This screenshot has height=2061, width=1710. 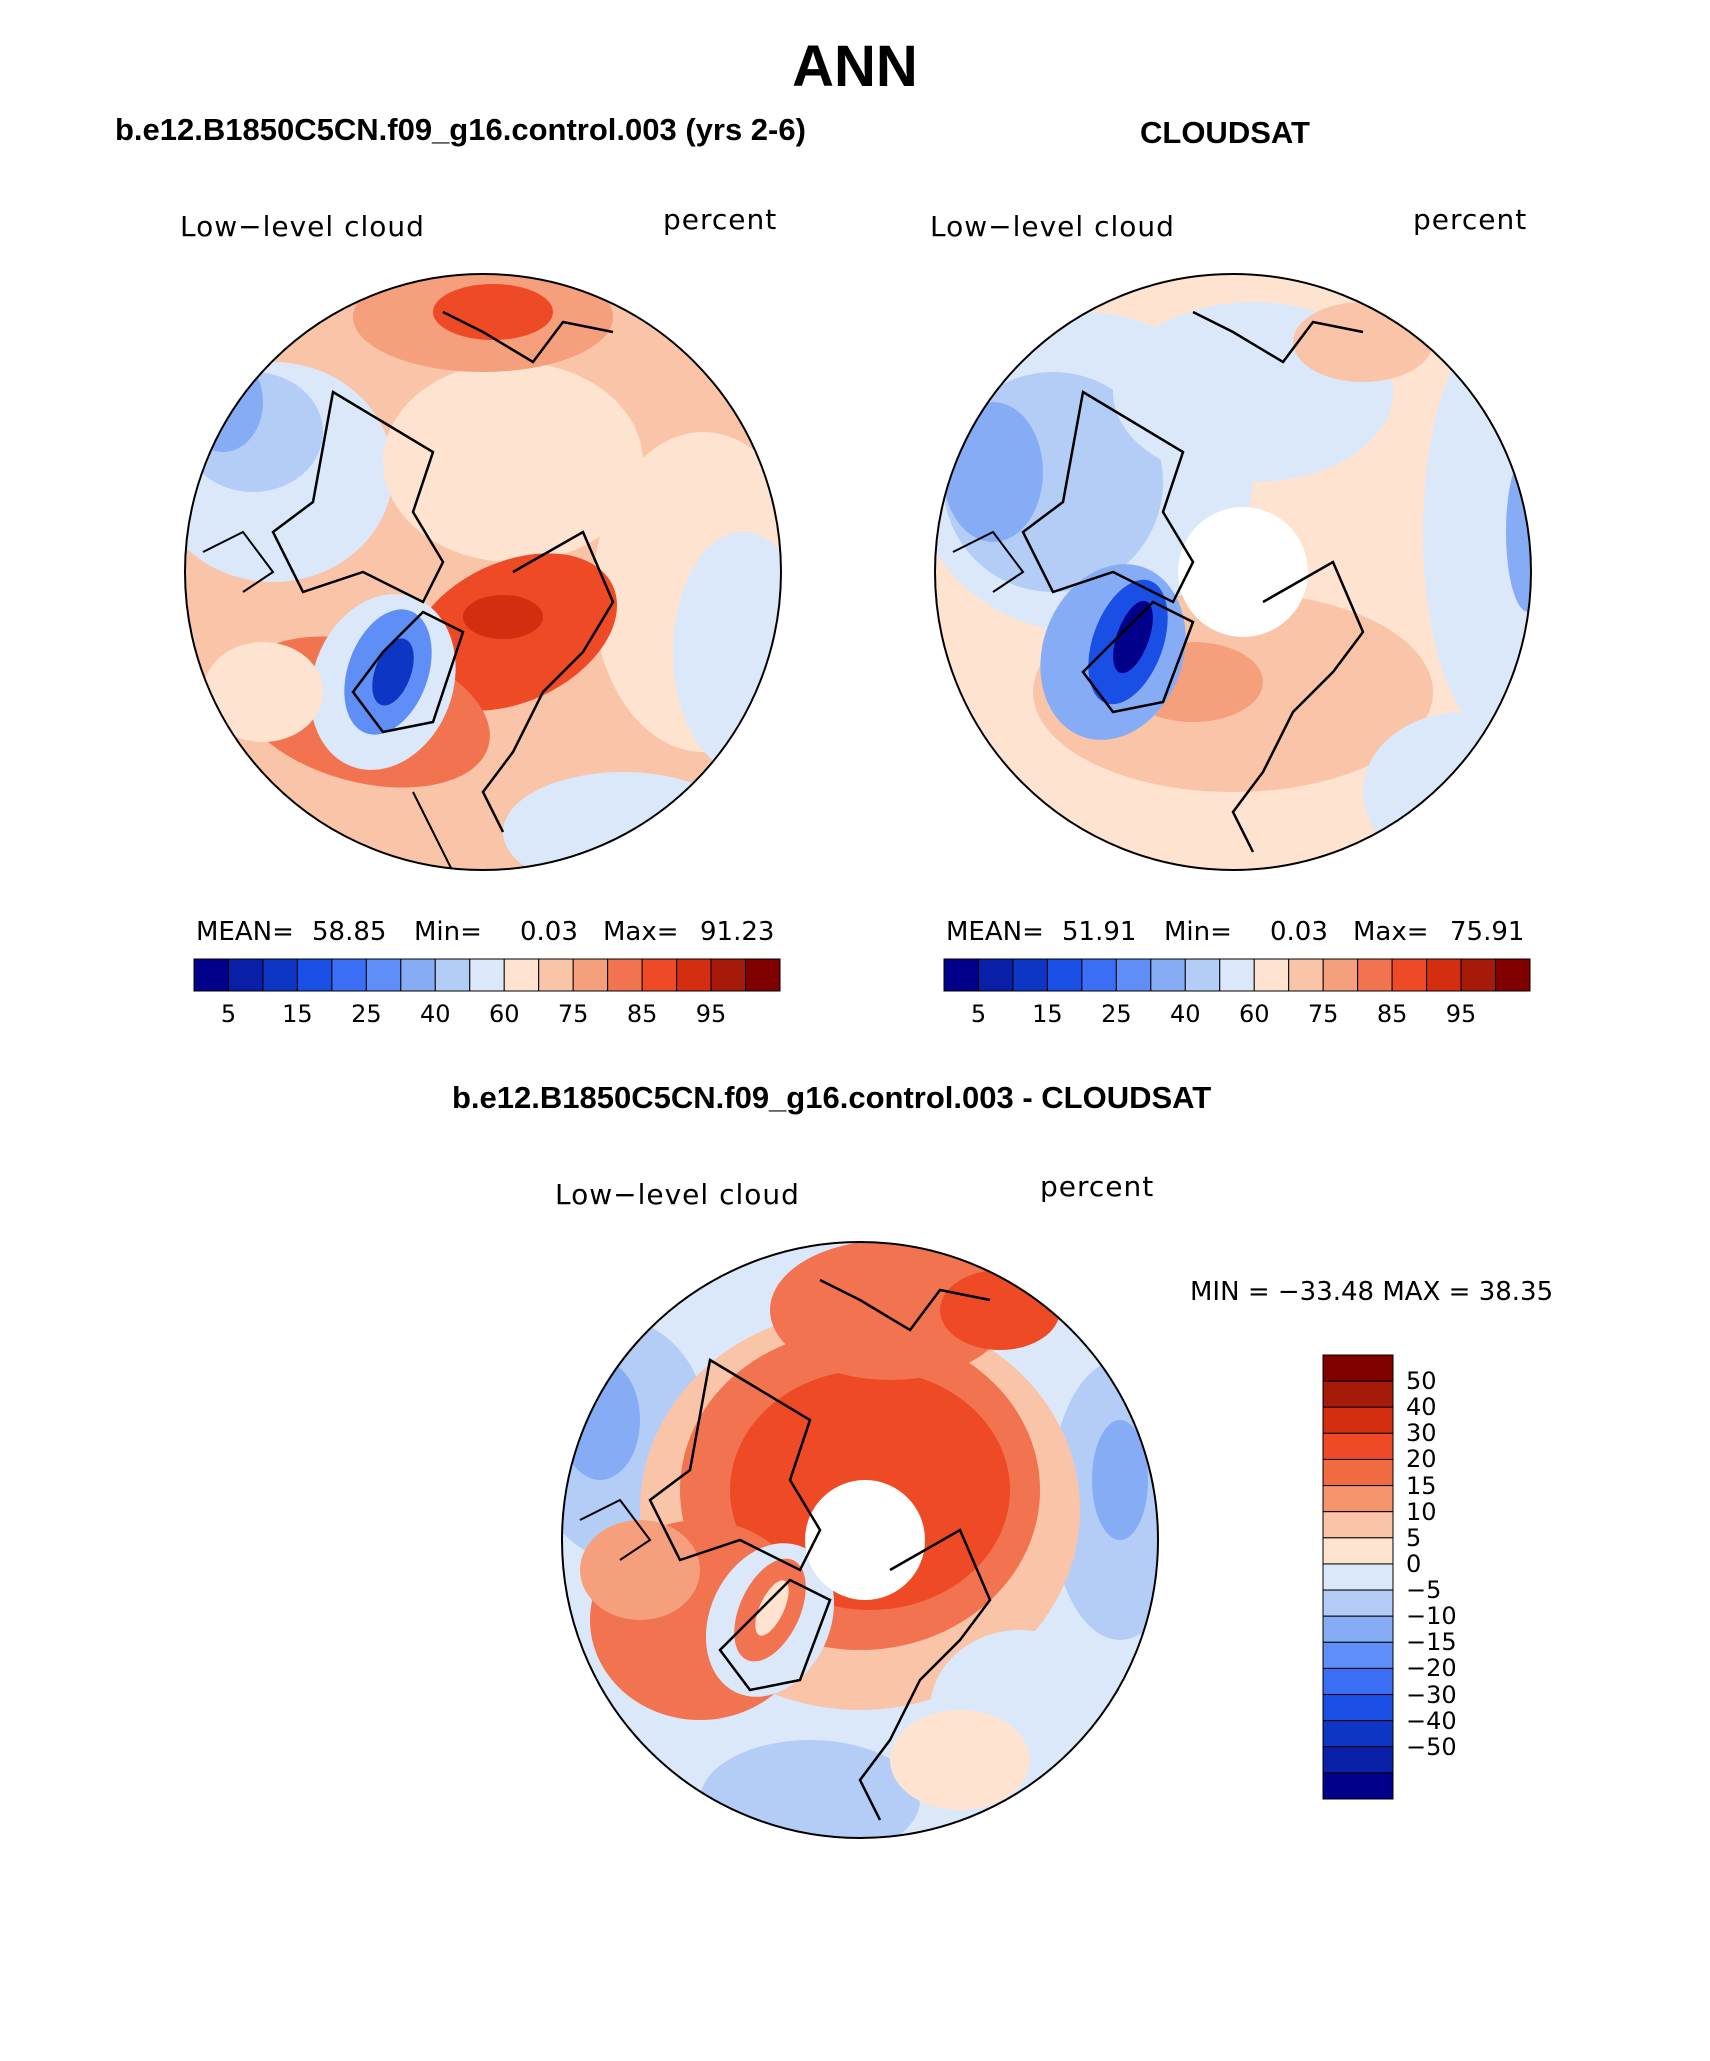 I want to click on panel-diff-colorbar, so click(x=1358, y=1577).